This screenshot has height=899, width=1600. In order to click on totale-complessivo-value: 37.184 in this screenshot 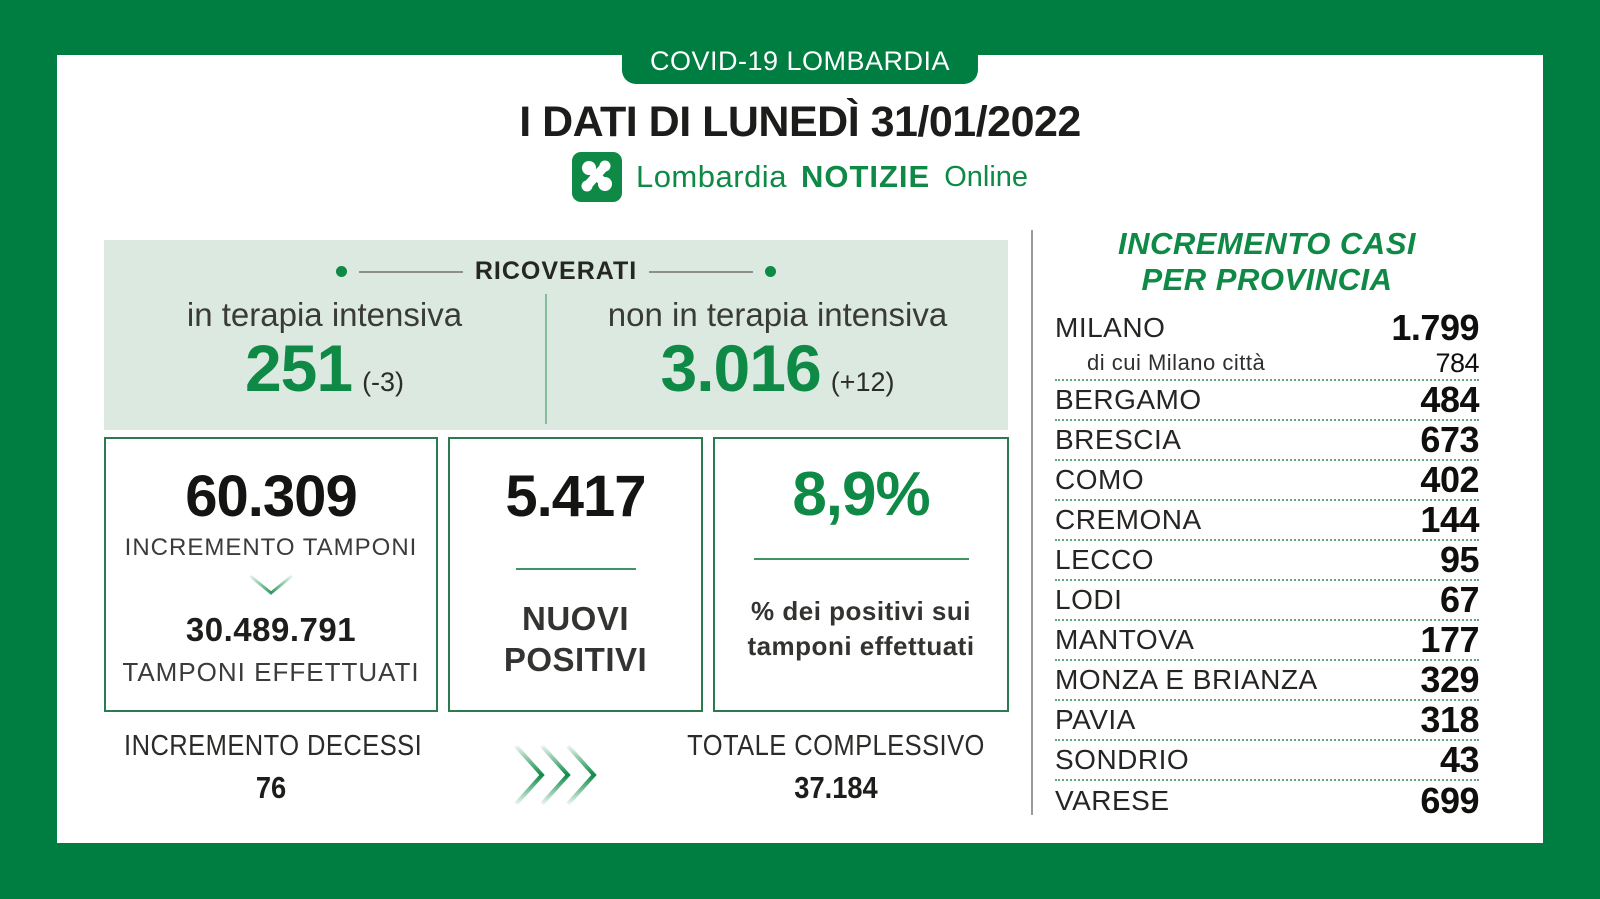, I will do `click(836, 787)`.